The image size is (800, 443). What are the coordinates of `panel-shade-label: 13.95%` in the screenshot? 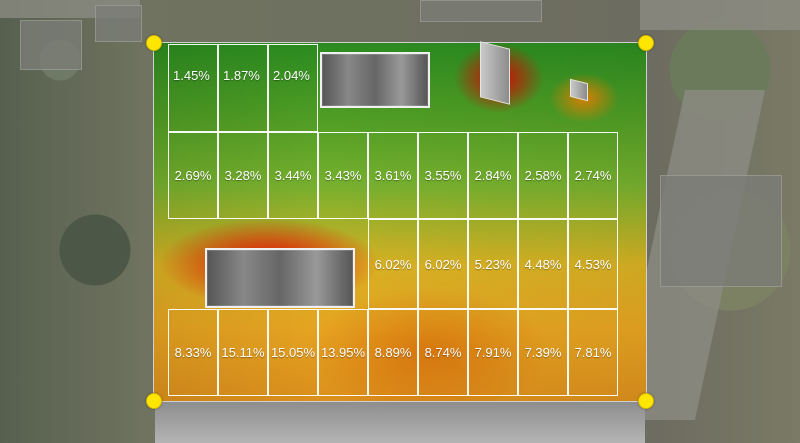 It's located at (343, 352).